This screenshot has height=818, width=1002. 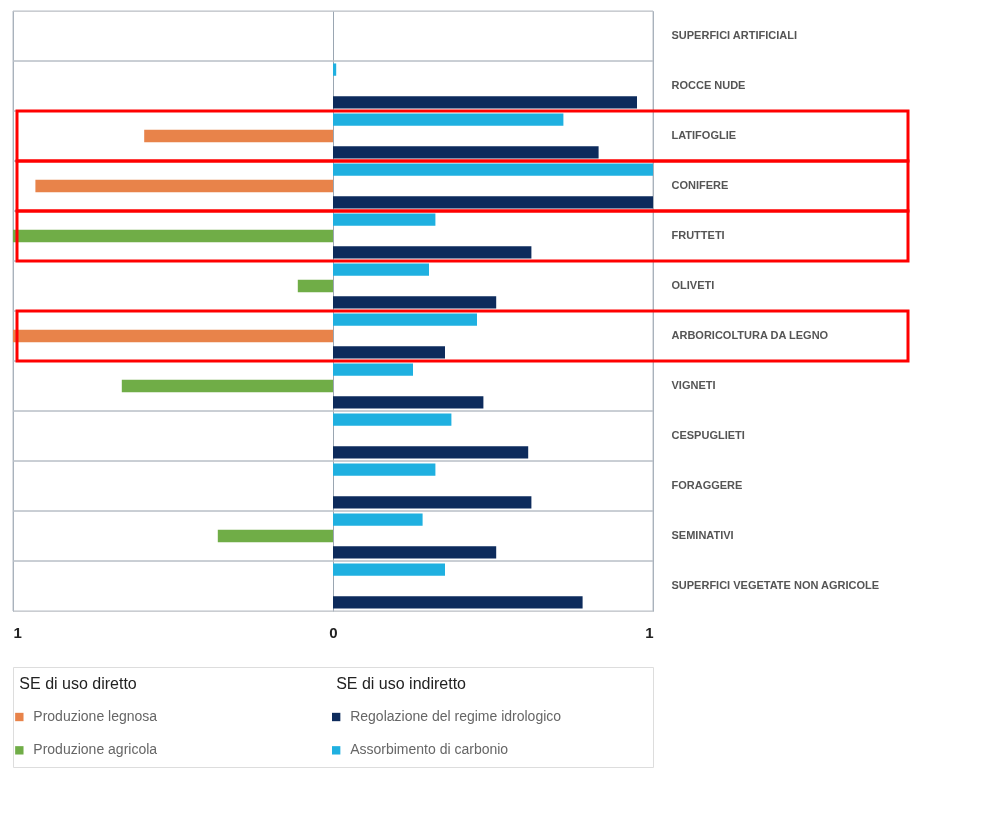 What do you see at coordinates (700, 185) in the screenshot?
I see `y-tick-label: CONIFERE` at bounding box center [700, 185].